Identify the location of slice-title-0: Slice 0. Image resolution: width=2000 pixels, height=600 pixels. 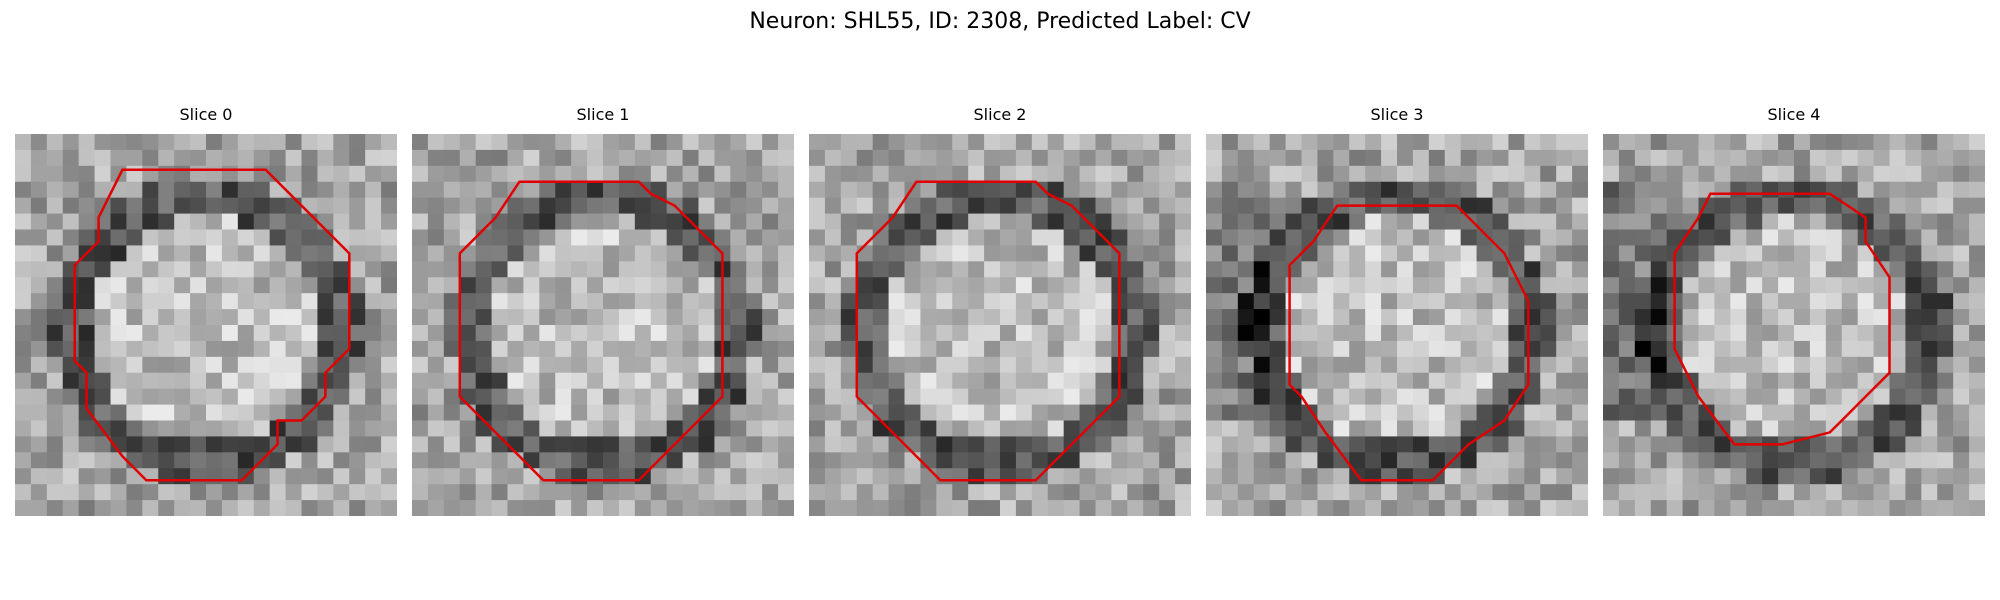
(206, 114).